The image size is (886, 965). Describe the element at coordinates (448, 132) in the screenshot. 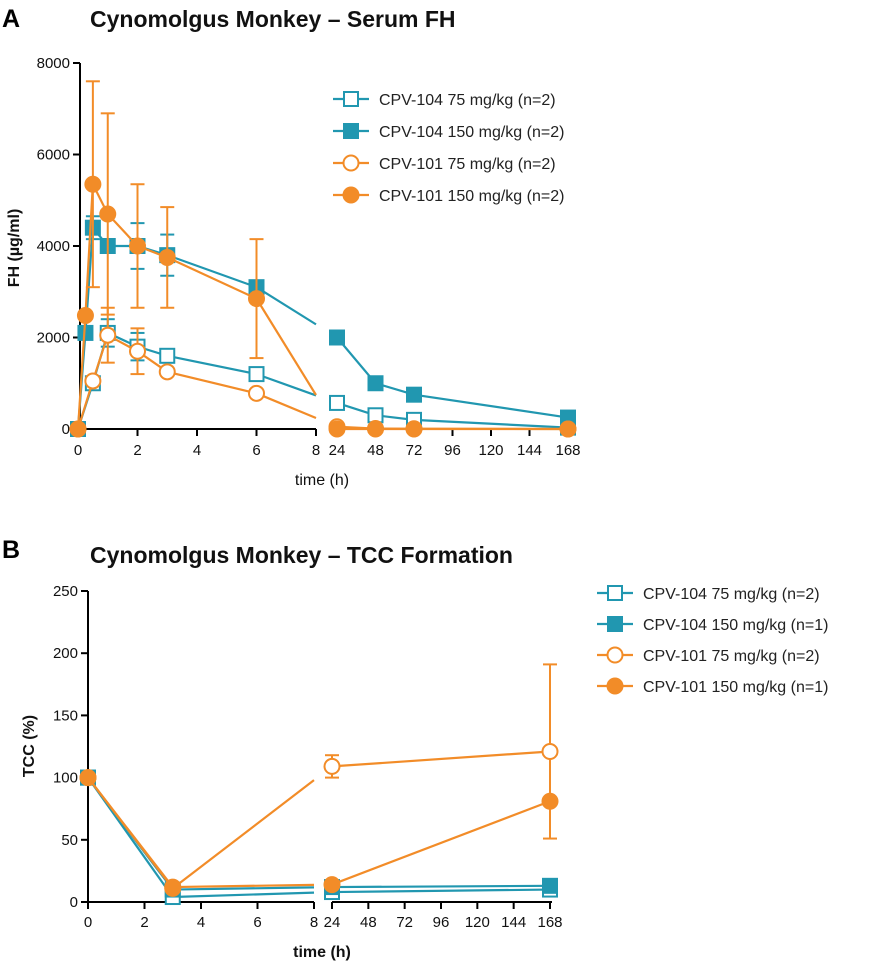

I see `legend-item-2: CPV-104 150 mg/kg (n=2)` at that location.